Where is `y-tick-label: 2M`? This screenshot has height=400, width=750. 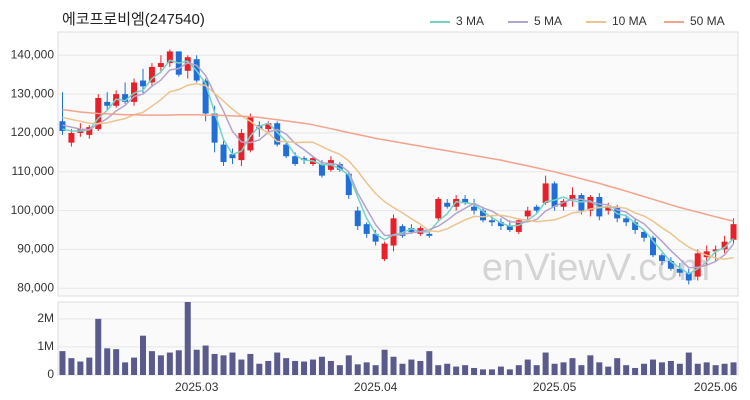
y-tick-label: 2M is located at coordinates (45, 318).